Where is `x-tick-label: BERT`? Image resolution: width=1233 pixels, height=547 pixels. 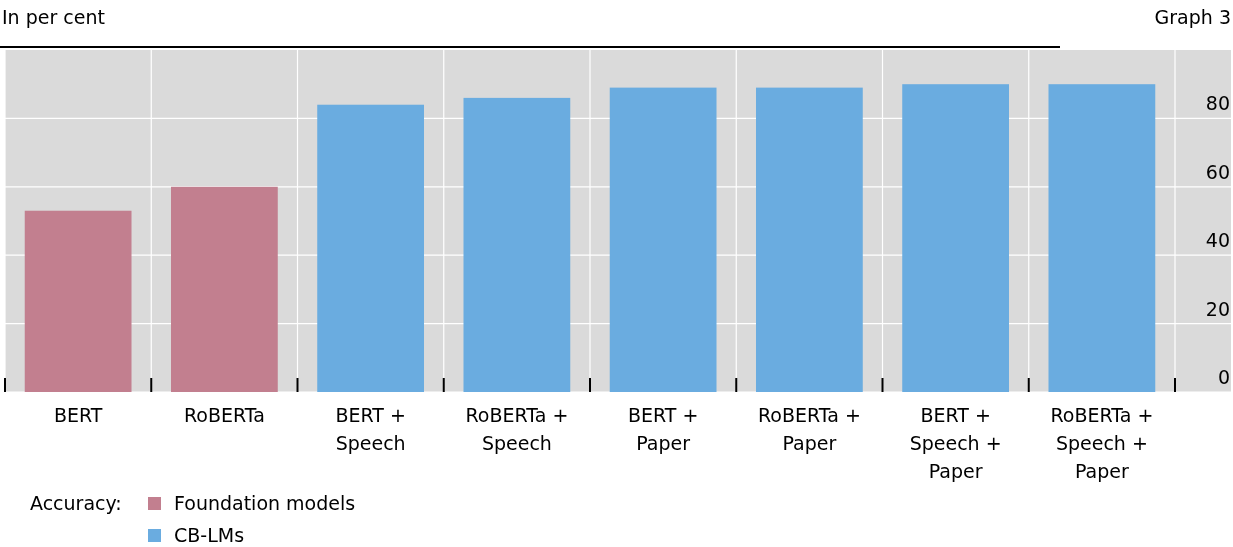 x-tick-label: BERT is located at coordinates (78, 415).